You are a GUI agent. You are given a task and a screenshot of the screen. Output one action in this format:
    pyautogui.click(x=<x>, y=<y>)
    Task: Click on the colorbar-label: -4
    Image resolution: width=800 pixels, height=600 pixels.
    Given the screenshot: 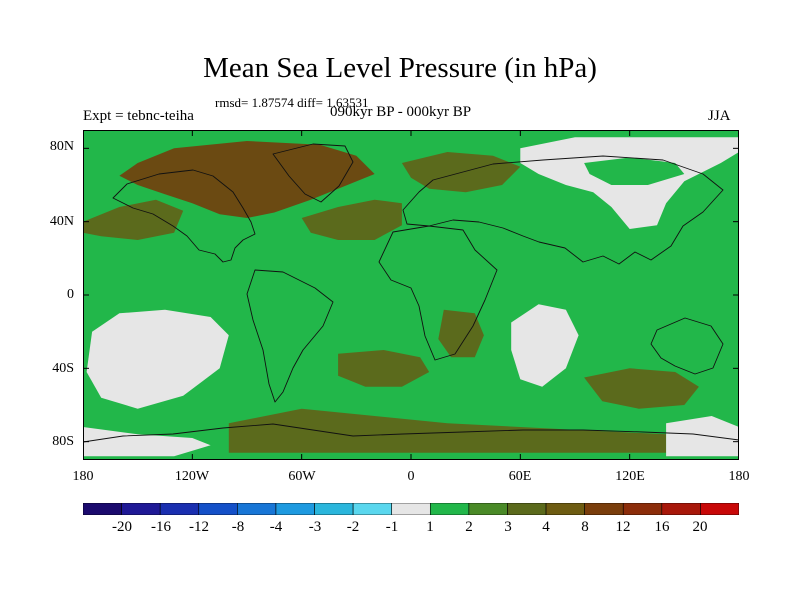 What is the action you would take?
    pyautogui.click(x=276, y=527)
    